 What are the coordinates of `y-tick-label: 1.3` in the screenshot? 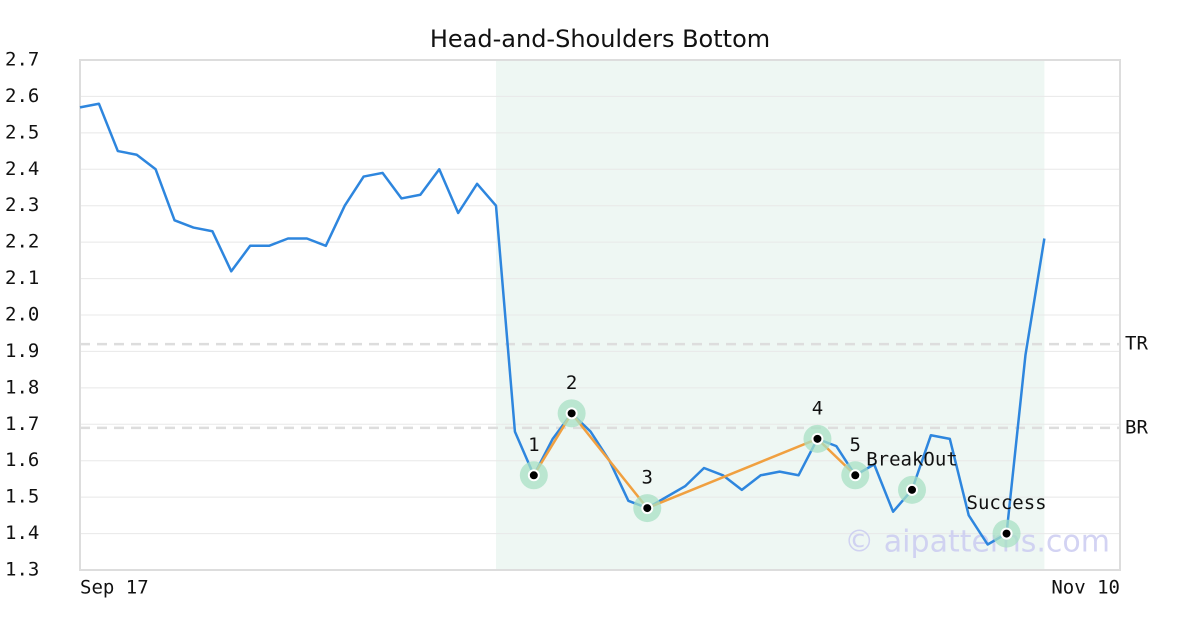 It's located at (22, 570).